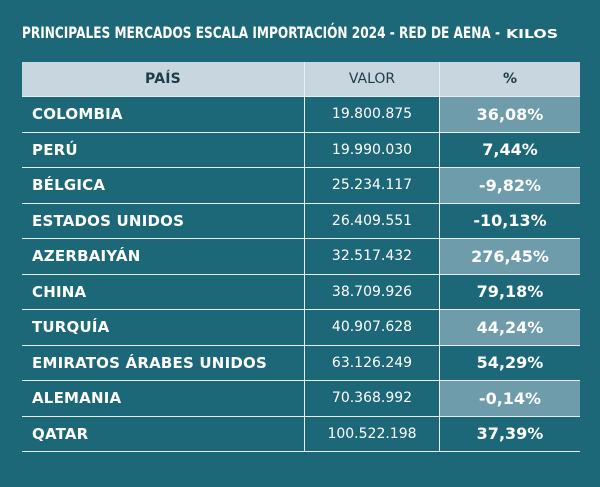 The image size is (600, 487). I want to click on value: 26.409.551, so click(372, 220).